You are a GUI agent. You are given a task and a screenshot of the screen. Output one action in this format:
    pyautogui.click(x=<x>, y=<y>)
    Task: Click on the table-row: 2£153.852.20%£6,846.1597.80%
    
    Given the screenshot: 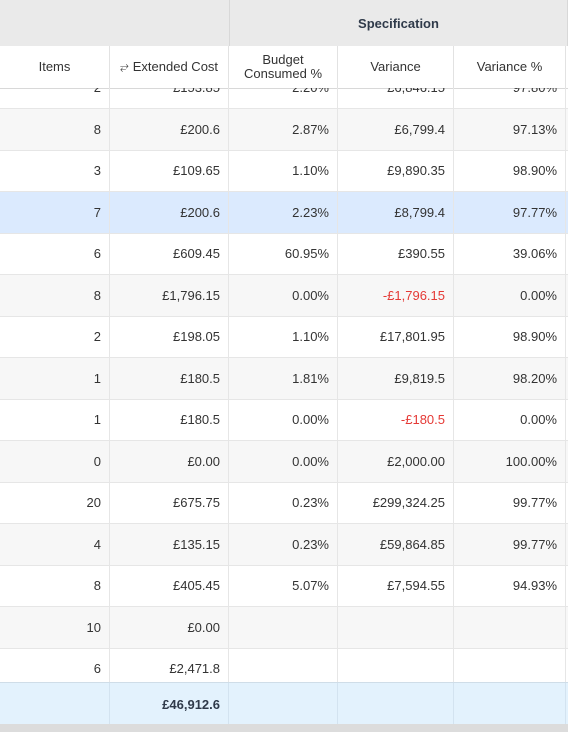 What is the action you would take?
    pyautogui.click(x=284, y=98)
    